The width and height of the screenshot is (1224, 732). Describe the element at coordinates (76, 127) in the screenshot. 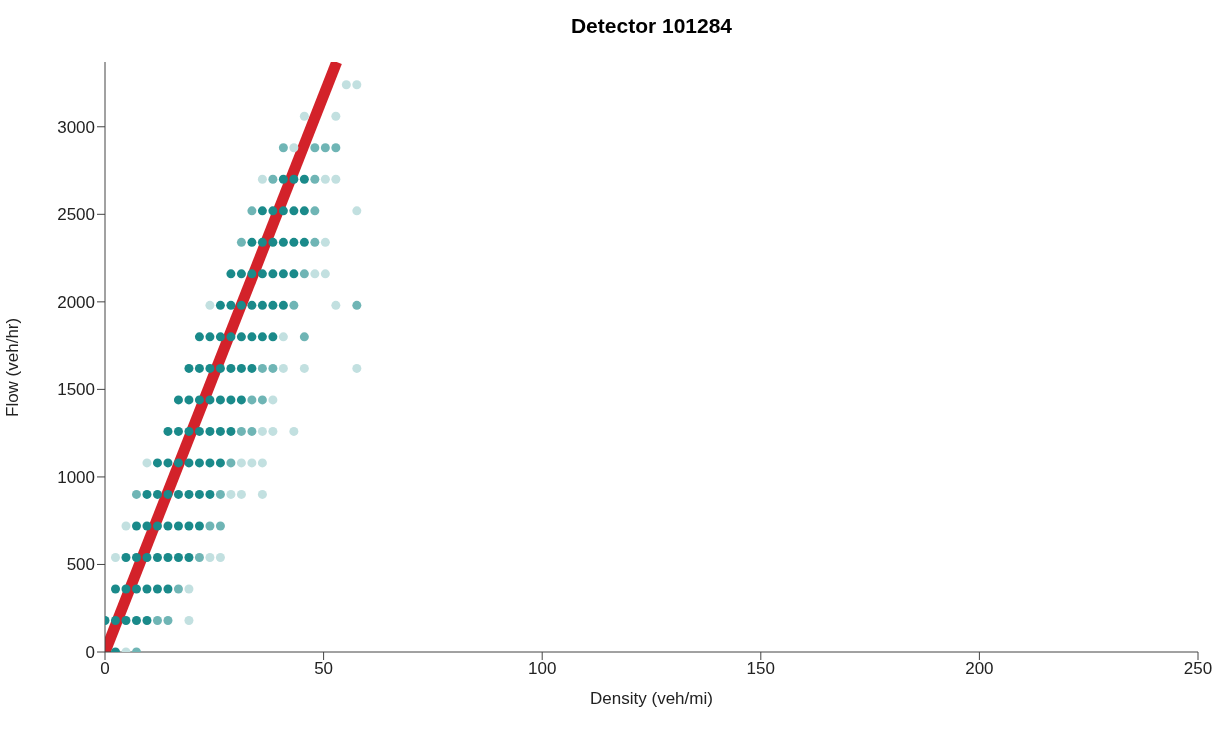

I see `y-tick-label: 3000` at that location.